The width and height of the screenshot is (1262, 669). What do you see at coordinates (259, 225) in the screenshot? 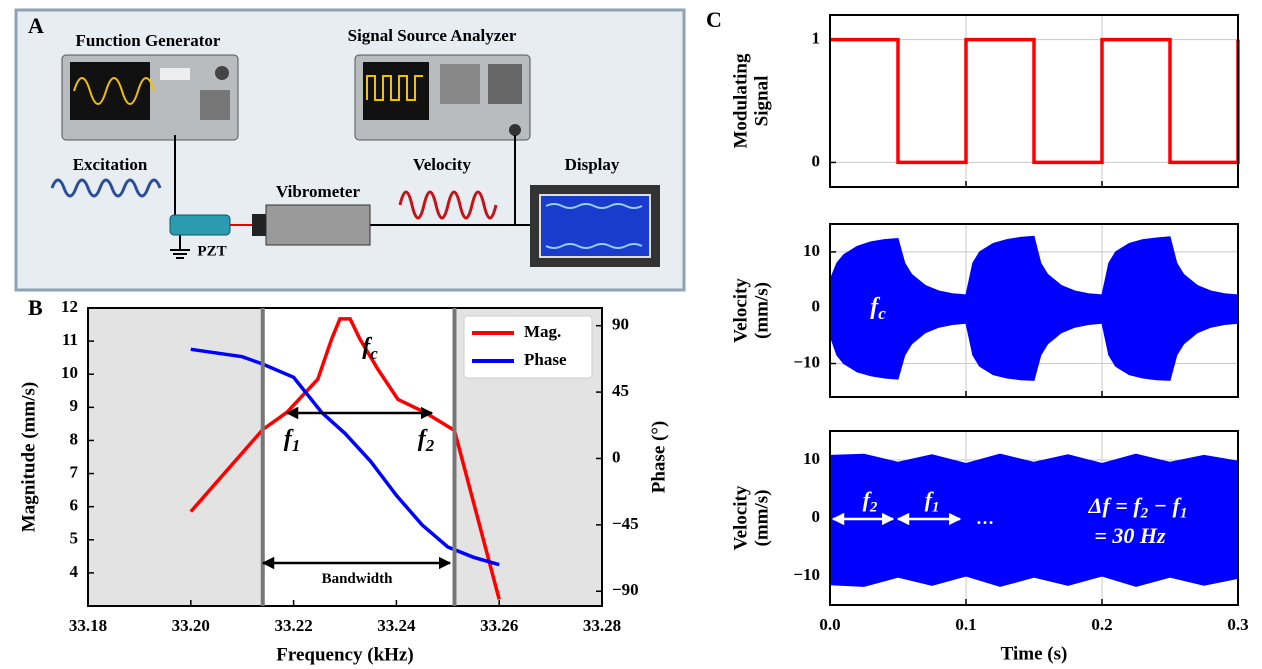
I see `vibrometer-lens` at bounding box center [259, 225].